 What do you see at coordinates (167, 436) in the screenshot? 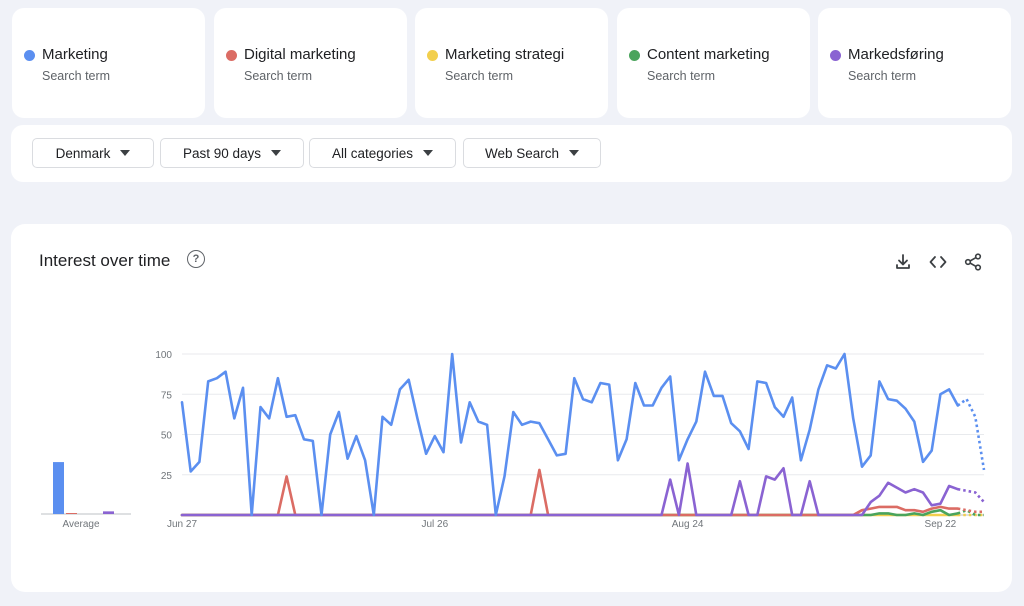
I see `y-tick-label: 50` at bounding box center [167, 436].